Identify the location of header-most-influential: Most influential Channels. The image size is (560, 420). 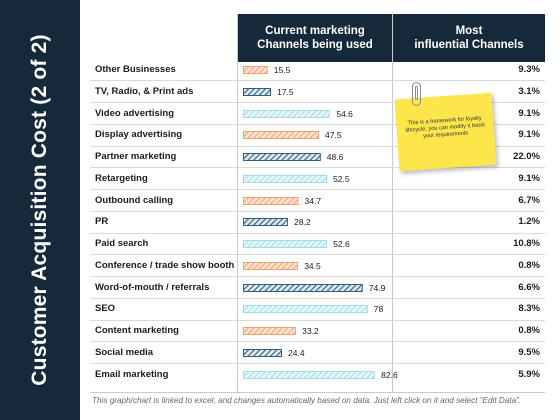
(469, 38).